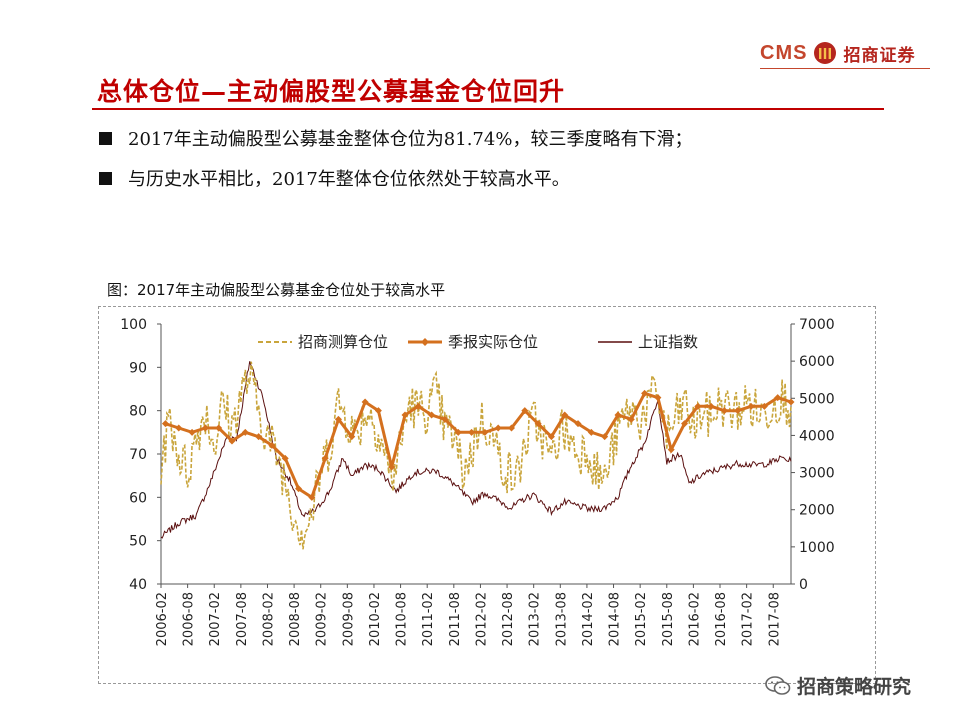  Describe the element at coordinates (879, 55) in the screenshot. I see `brand-name-text: 招商证券` at that location.